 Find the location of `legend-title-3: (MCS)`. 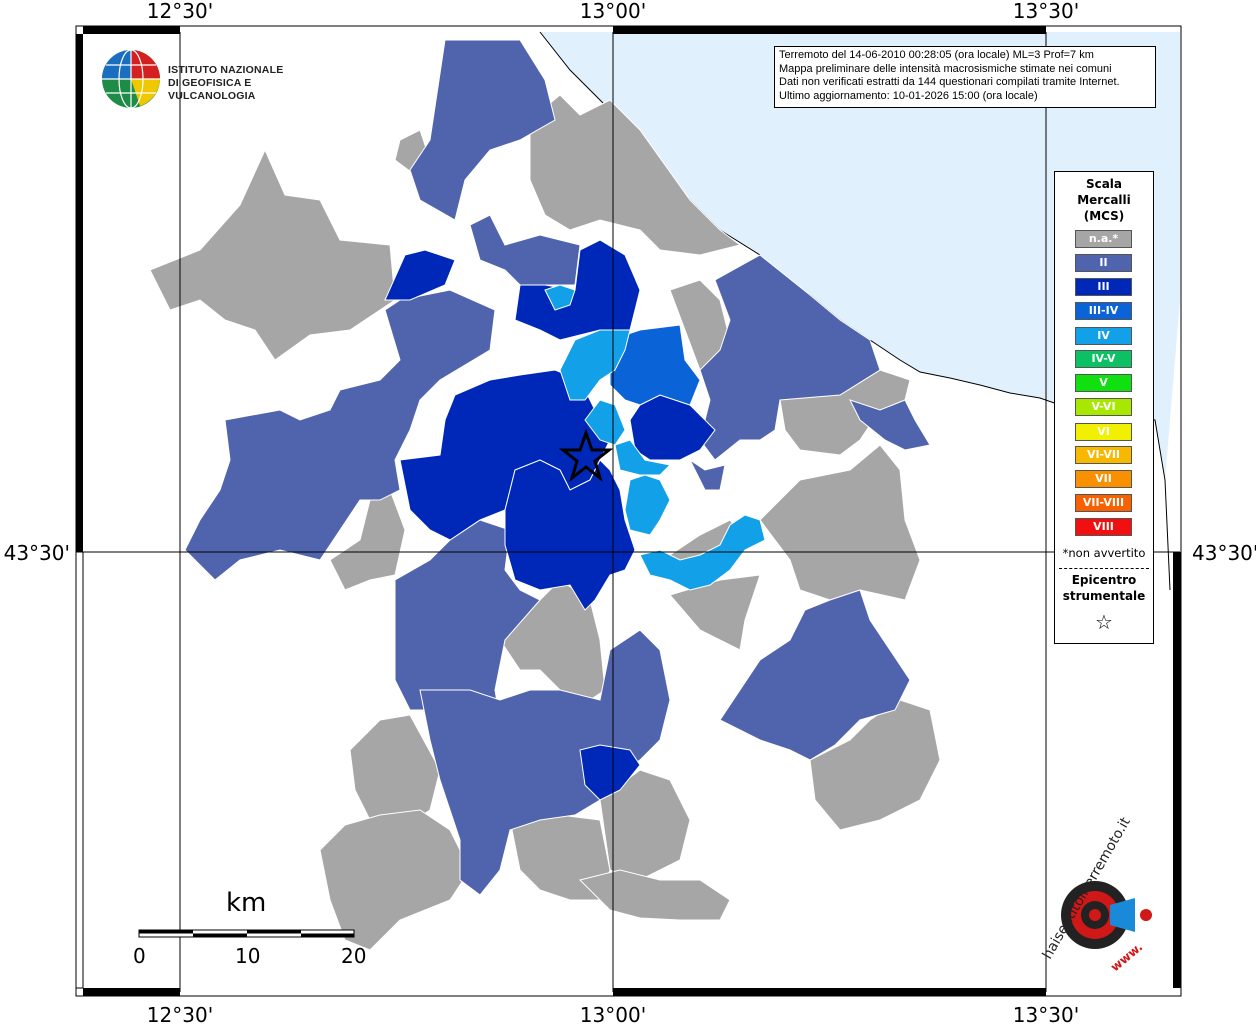

legend-title-3: (MCS) is located at coordinates (1104, 216).